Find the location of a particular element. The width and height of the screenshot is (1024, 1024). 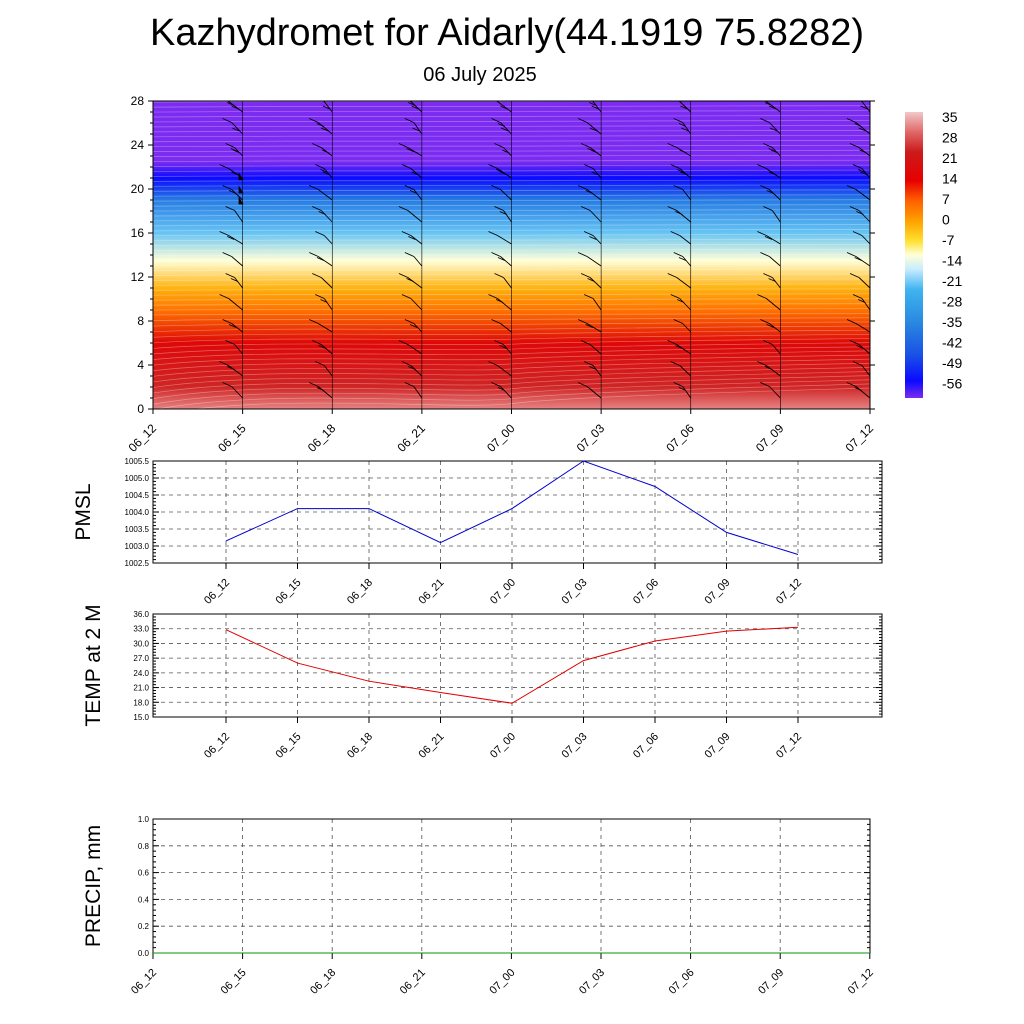

y-tick-label: 15.0 is located at coordinates (141, 717).